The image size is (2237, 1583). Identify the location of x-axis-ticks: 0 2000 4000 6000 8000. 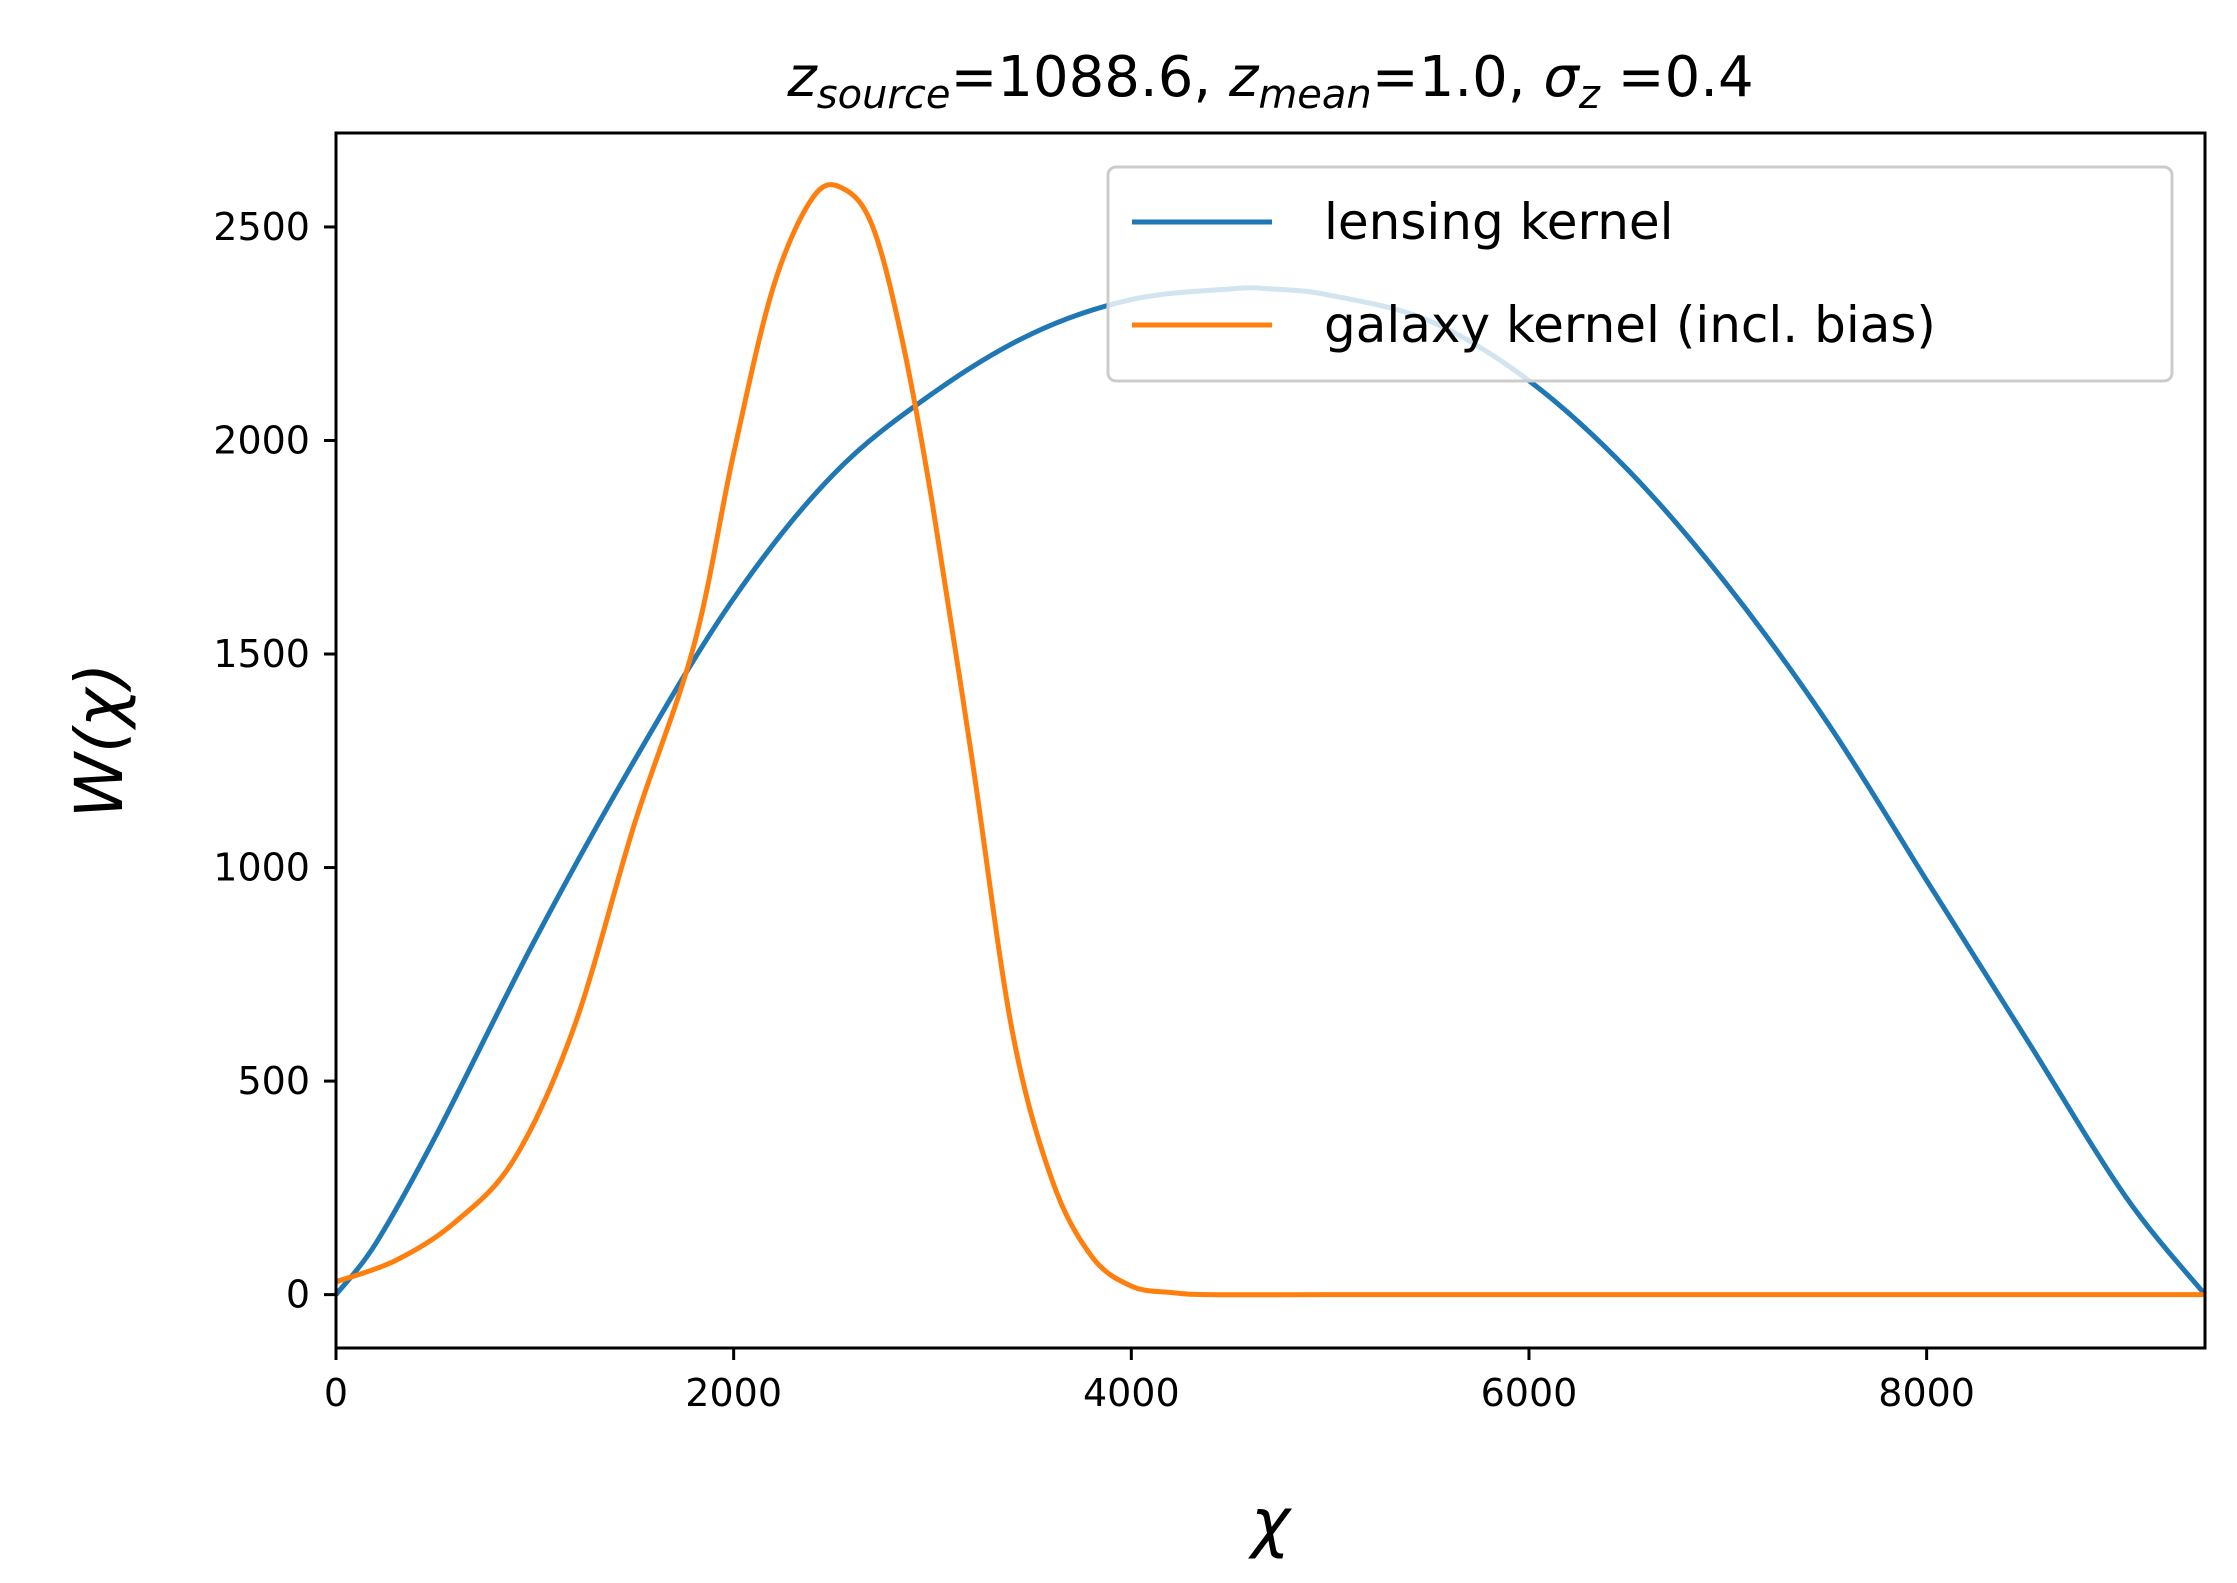
(1149, 1381).